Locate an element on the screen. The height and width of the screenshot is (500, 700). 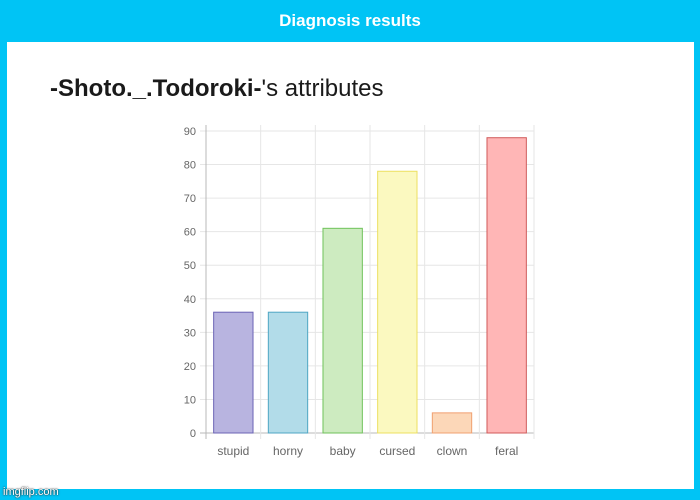
y-tick-label: 30 is located at coordinates (190, 333).